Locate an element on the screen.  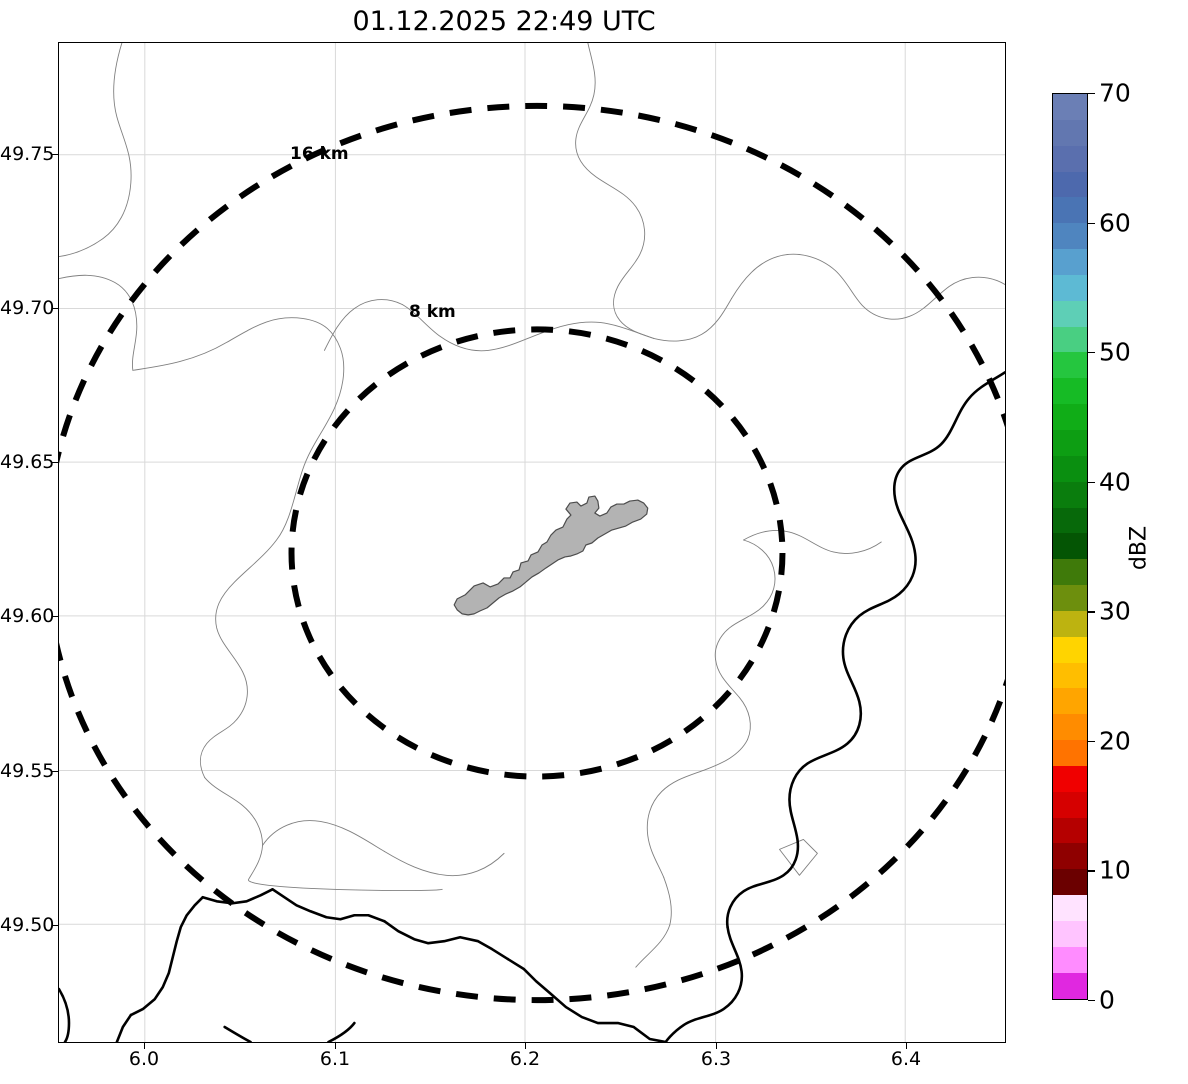
range-ring-label-16km: 16 km is located at coordinates (319, 154).